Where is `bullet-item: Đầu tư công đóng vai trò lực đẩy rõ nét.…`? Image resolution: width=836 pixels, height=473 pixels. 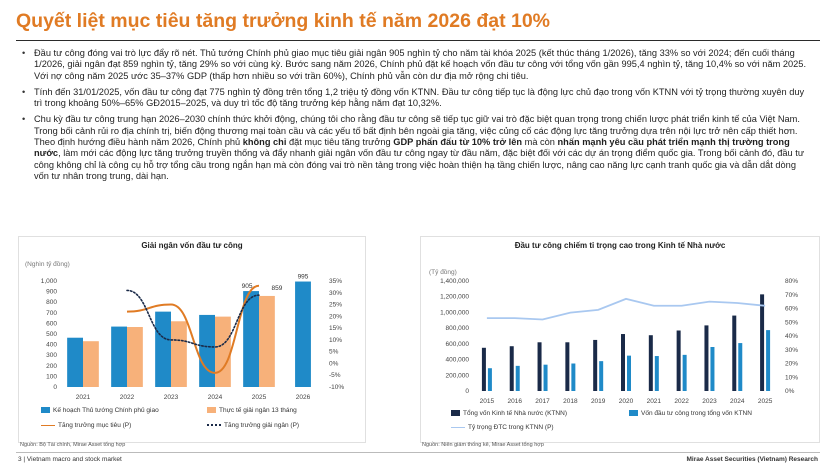 bullet-item: Đầu tư công đóng vai trò lực đẩy rõ nét.… is located at coordinates (417, 65).